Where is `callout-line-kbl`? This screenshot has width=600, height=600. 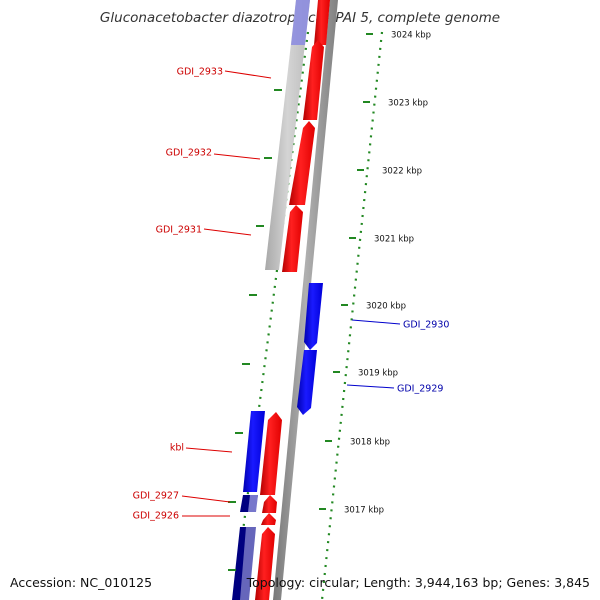
callout-line-kbl is located at coordinates (209, 450).